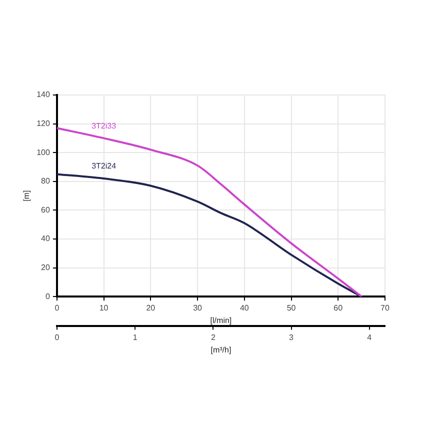 This screenshot has height=440, width=440. I want to click on y-tick-label: 60, so click(45, 209).